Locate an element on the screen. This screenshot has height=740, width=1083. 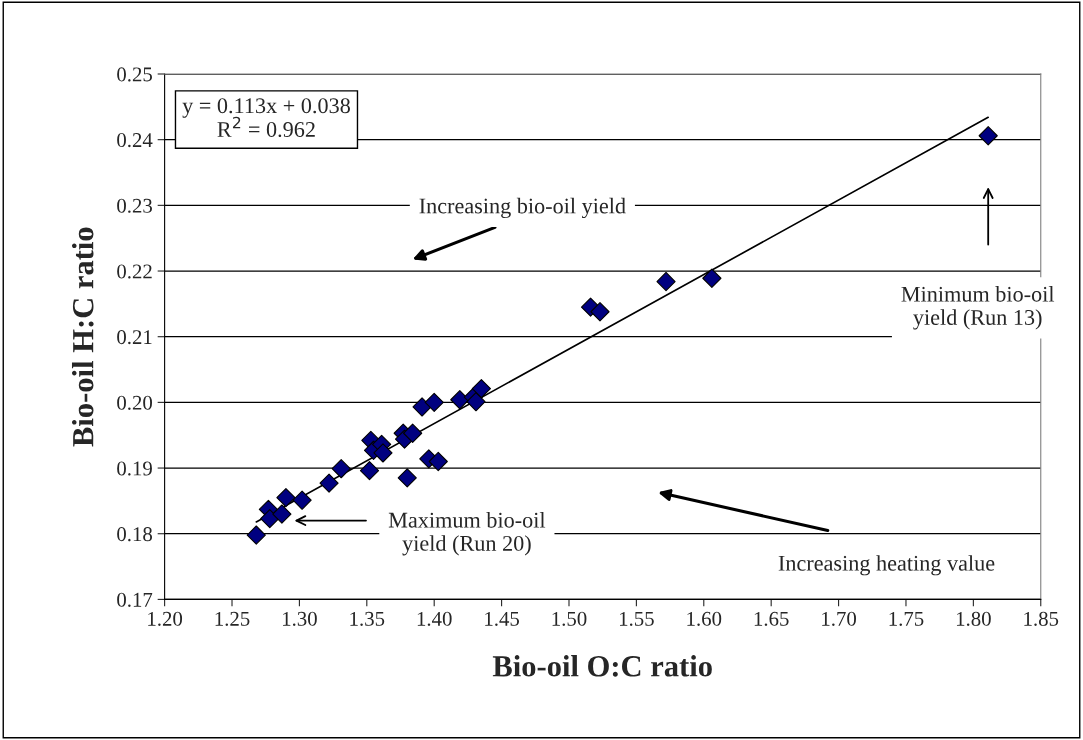
x-tick-label: 1.50 is located at coordinates (569, 618).